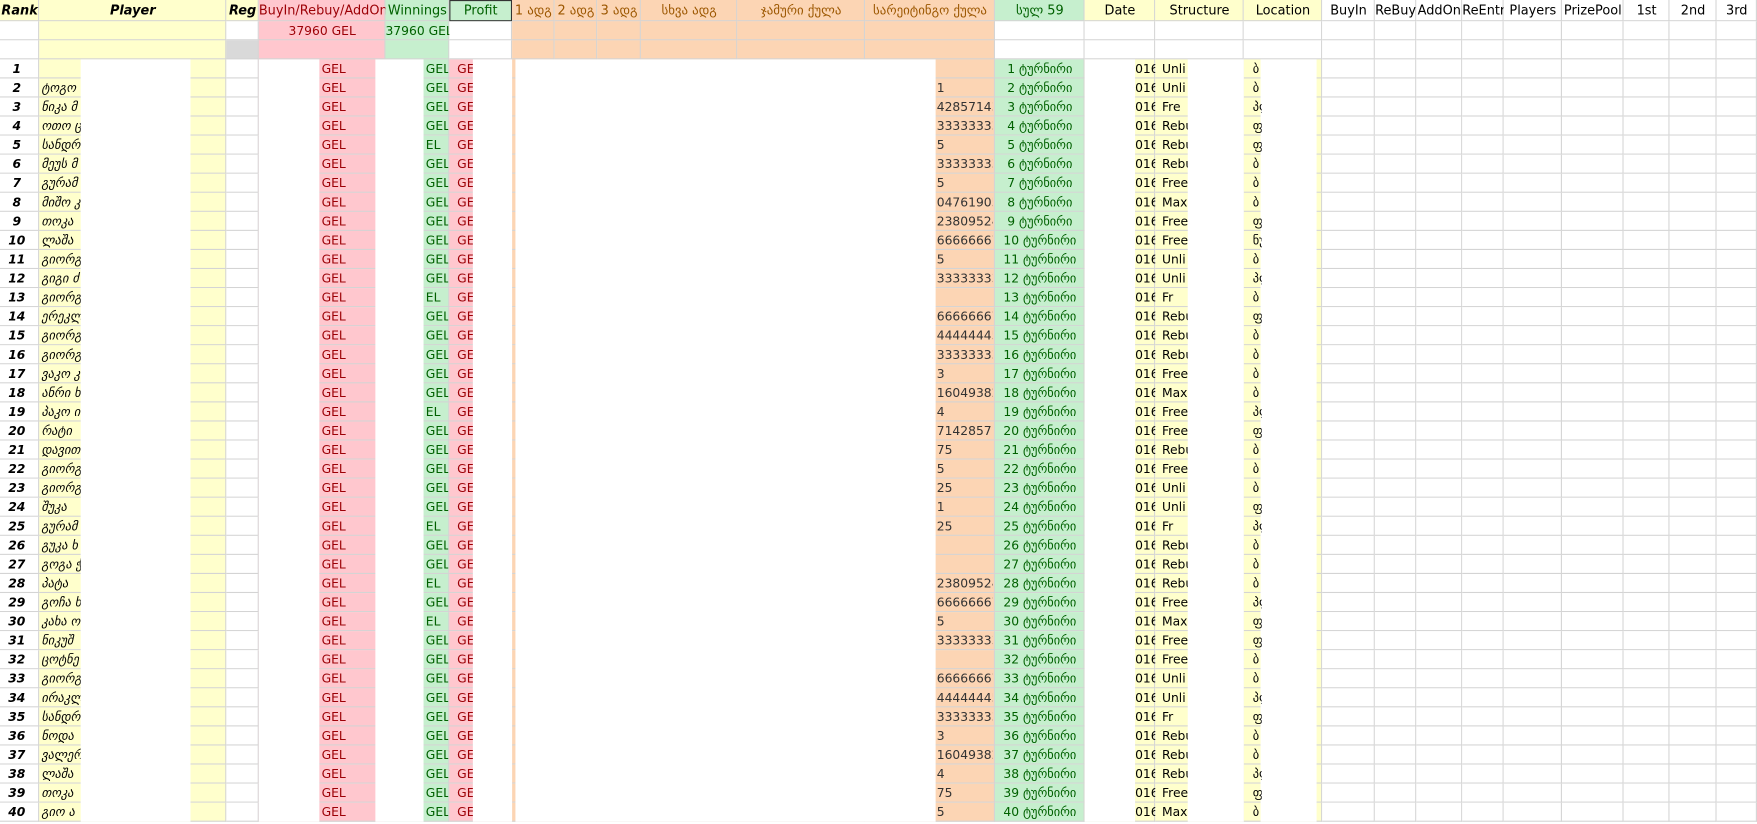 The image size is (1757, 824). I want to click on tournaments: 13 ტურნირი, so click(1040, 297).